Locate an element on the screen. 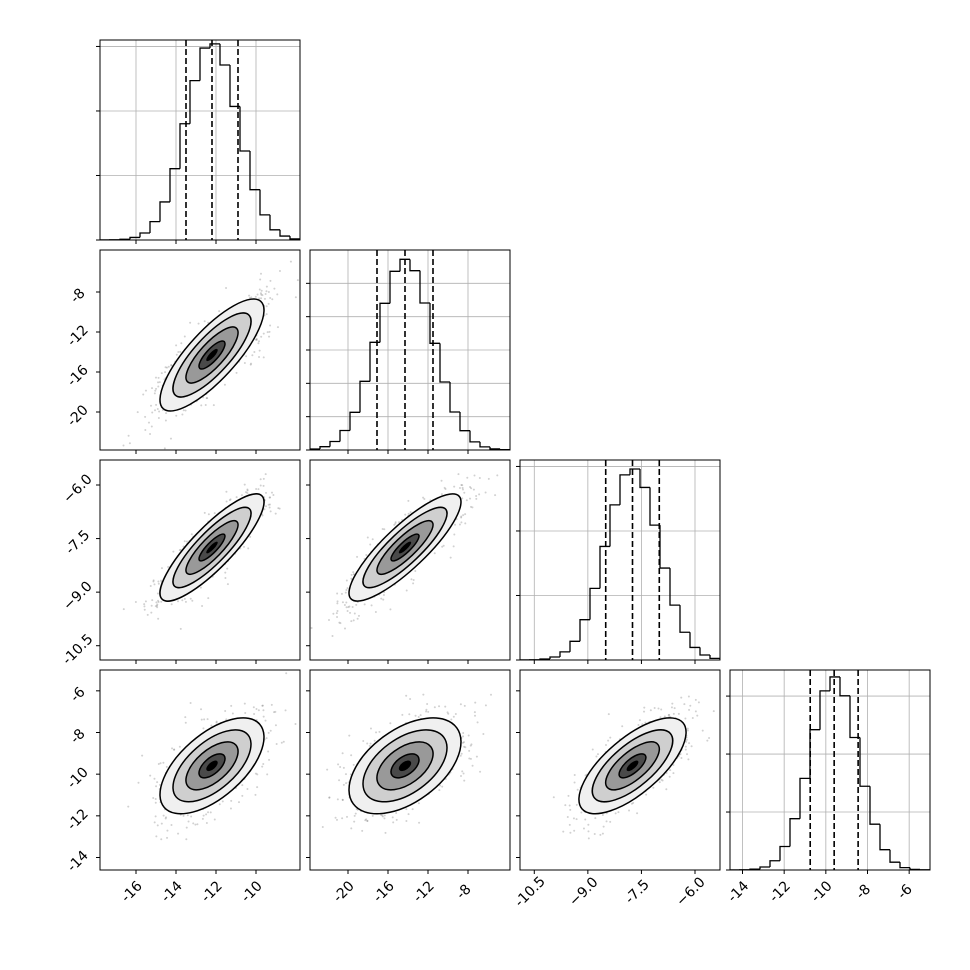  contour is located at coordinates (405, 766).